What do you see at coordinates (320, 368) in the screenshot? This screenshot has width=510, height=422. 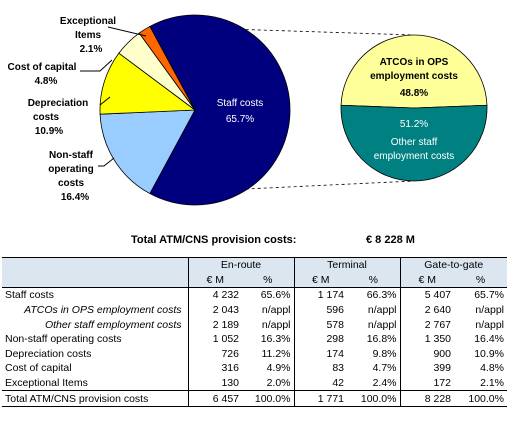 I see `cell-value: 83` at bounding box center [320, 368].